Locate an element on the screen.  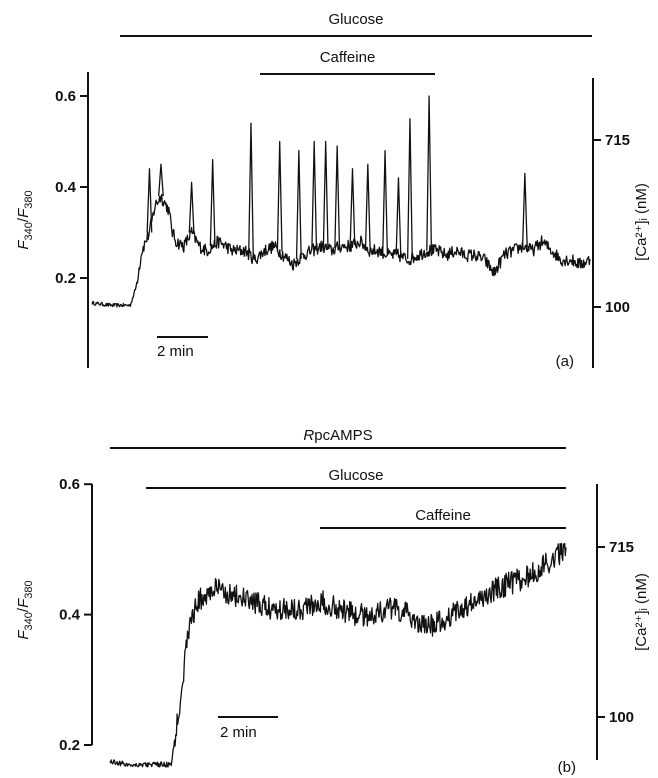
right-tick-label-b: 715 is located at coordinates (621, 547).